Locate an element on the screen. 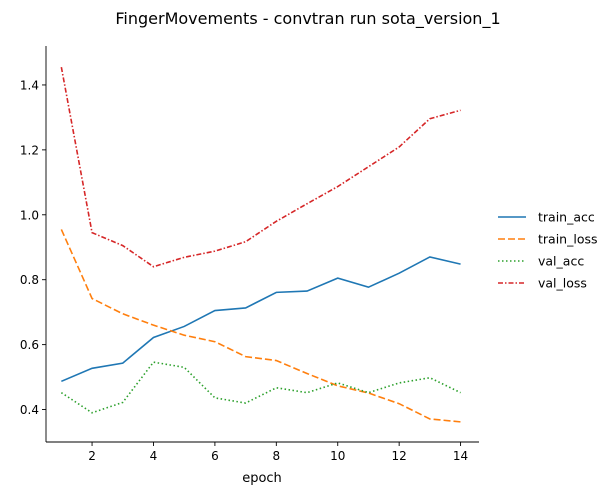 The width and height of the screenshot is (616, 500). x-tick-label: 2 is located at coordinates (92, 456).